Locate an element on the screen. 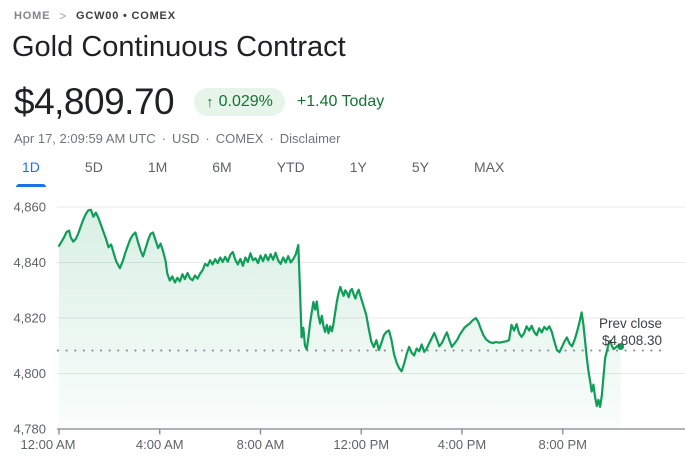 The width and height of the screenshot is (685, 466). x-axis-label: 4:00 AM is located at coordinates (160, 444).